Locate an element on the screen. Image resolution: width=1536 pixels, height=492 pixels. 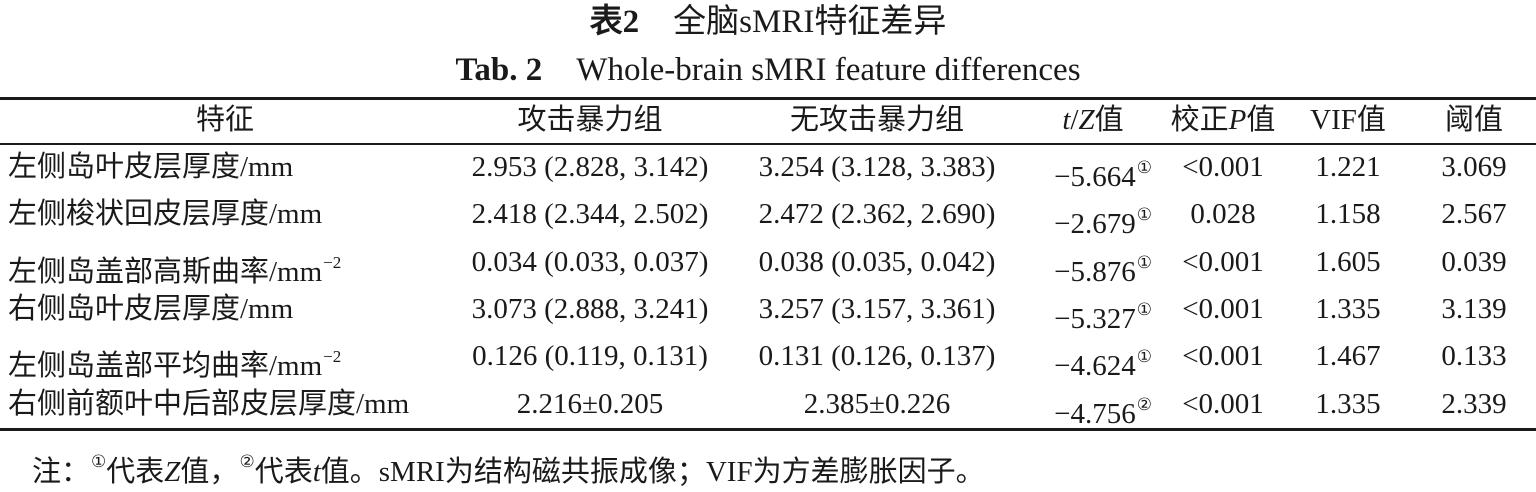
feature-cell-text: 右侧岛叶皮层厚度/mm is located at coordinates (151, 308).